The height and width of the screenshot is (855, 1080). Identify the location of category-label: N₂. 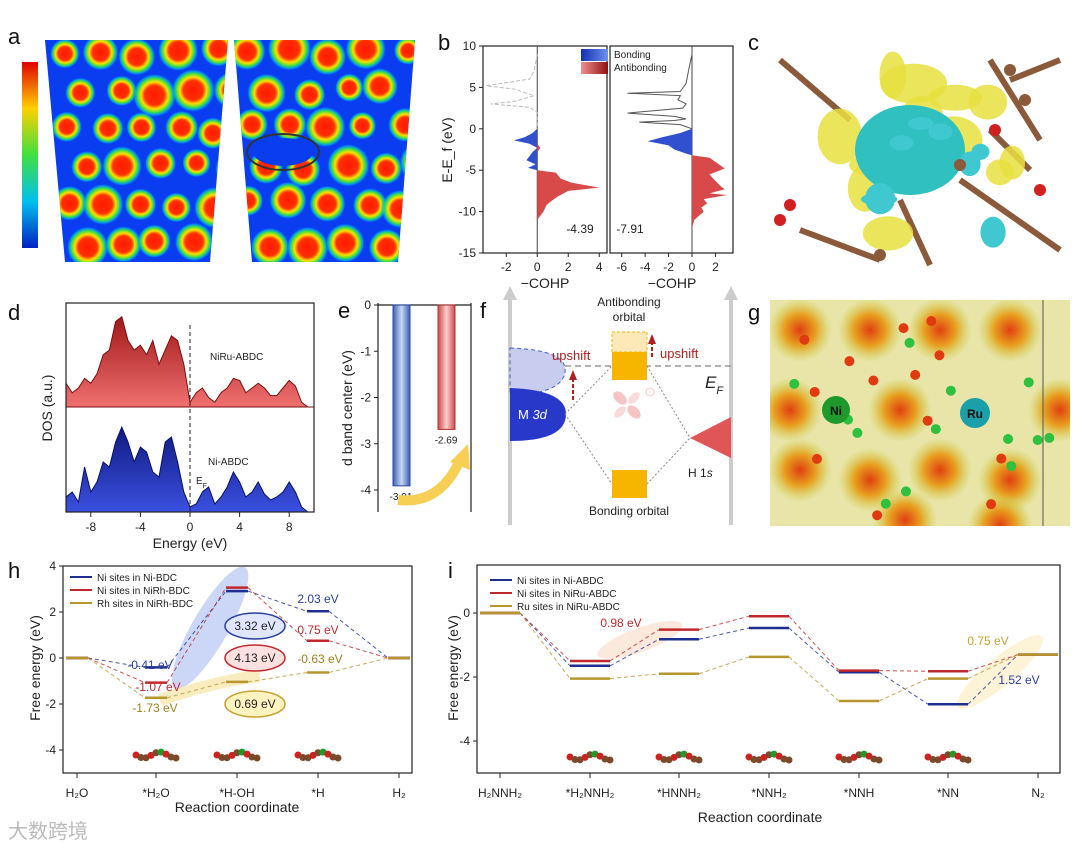
(1038, 793).